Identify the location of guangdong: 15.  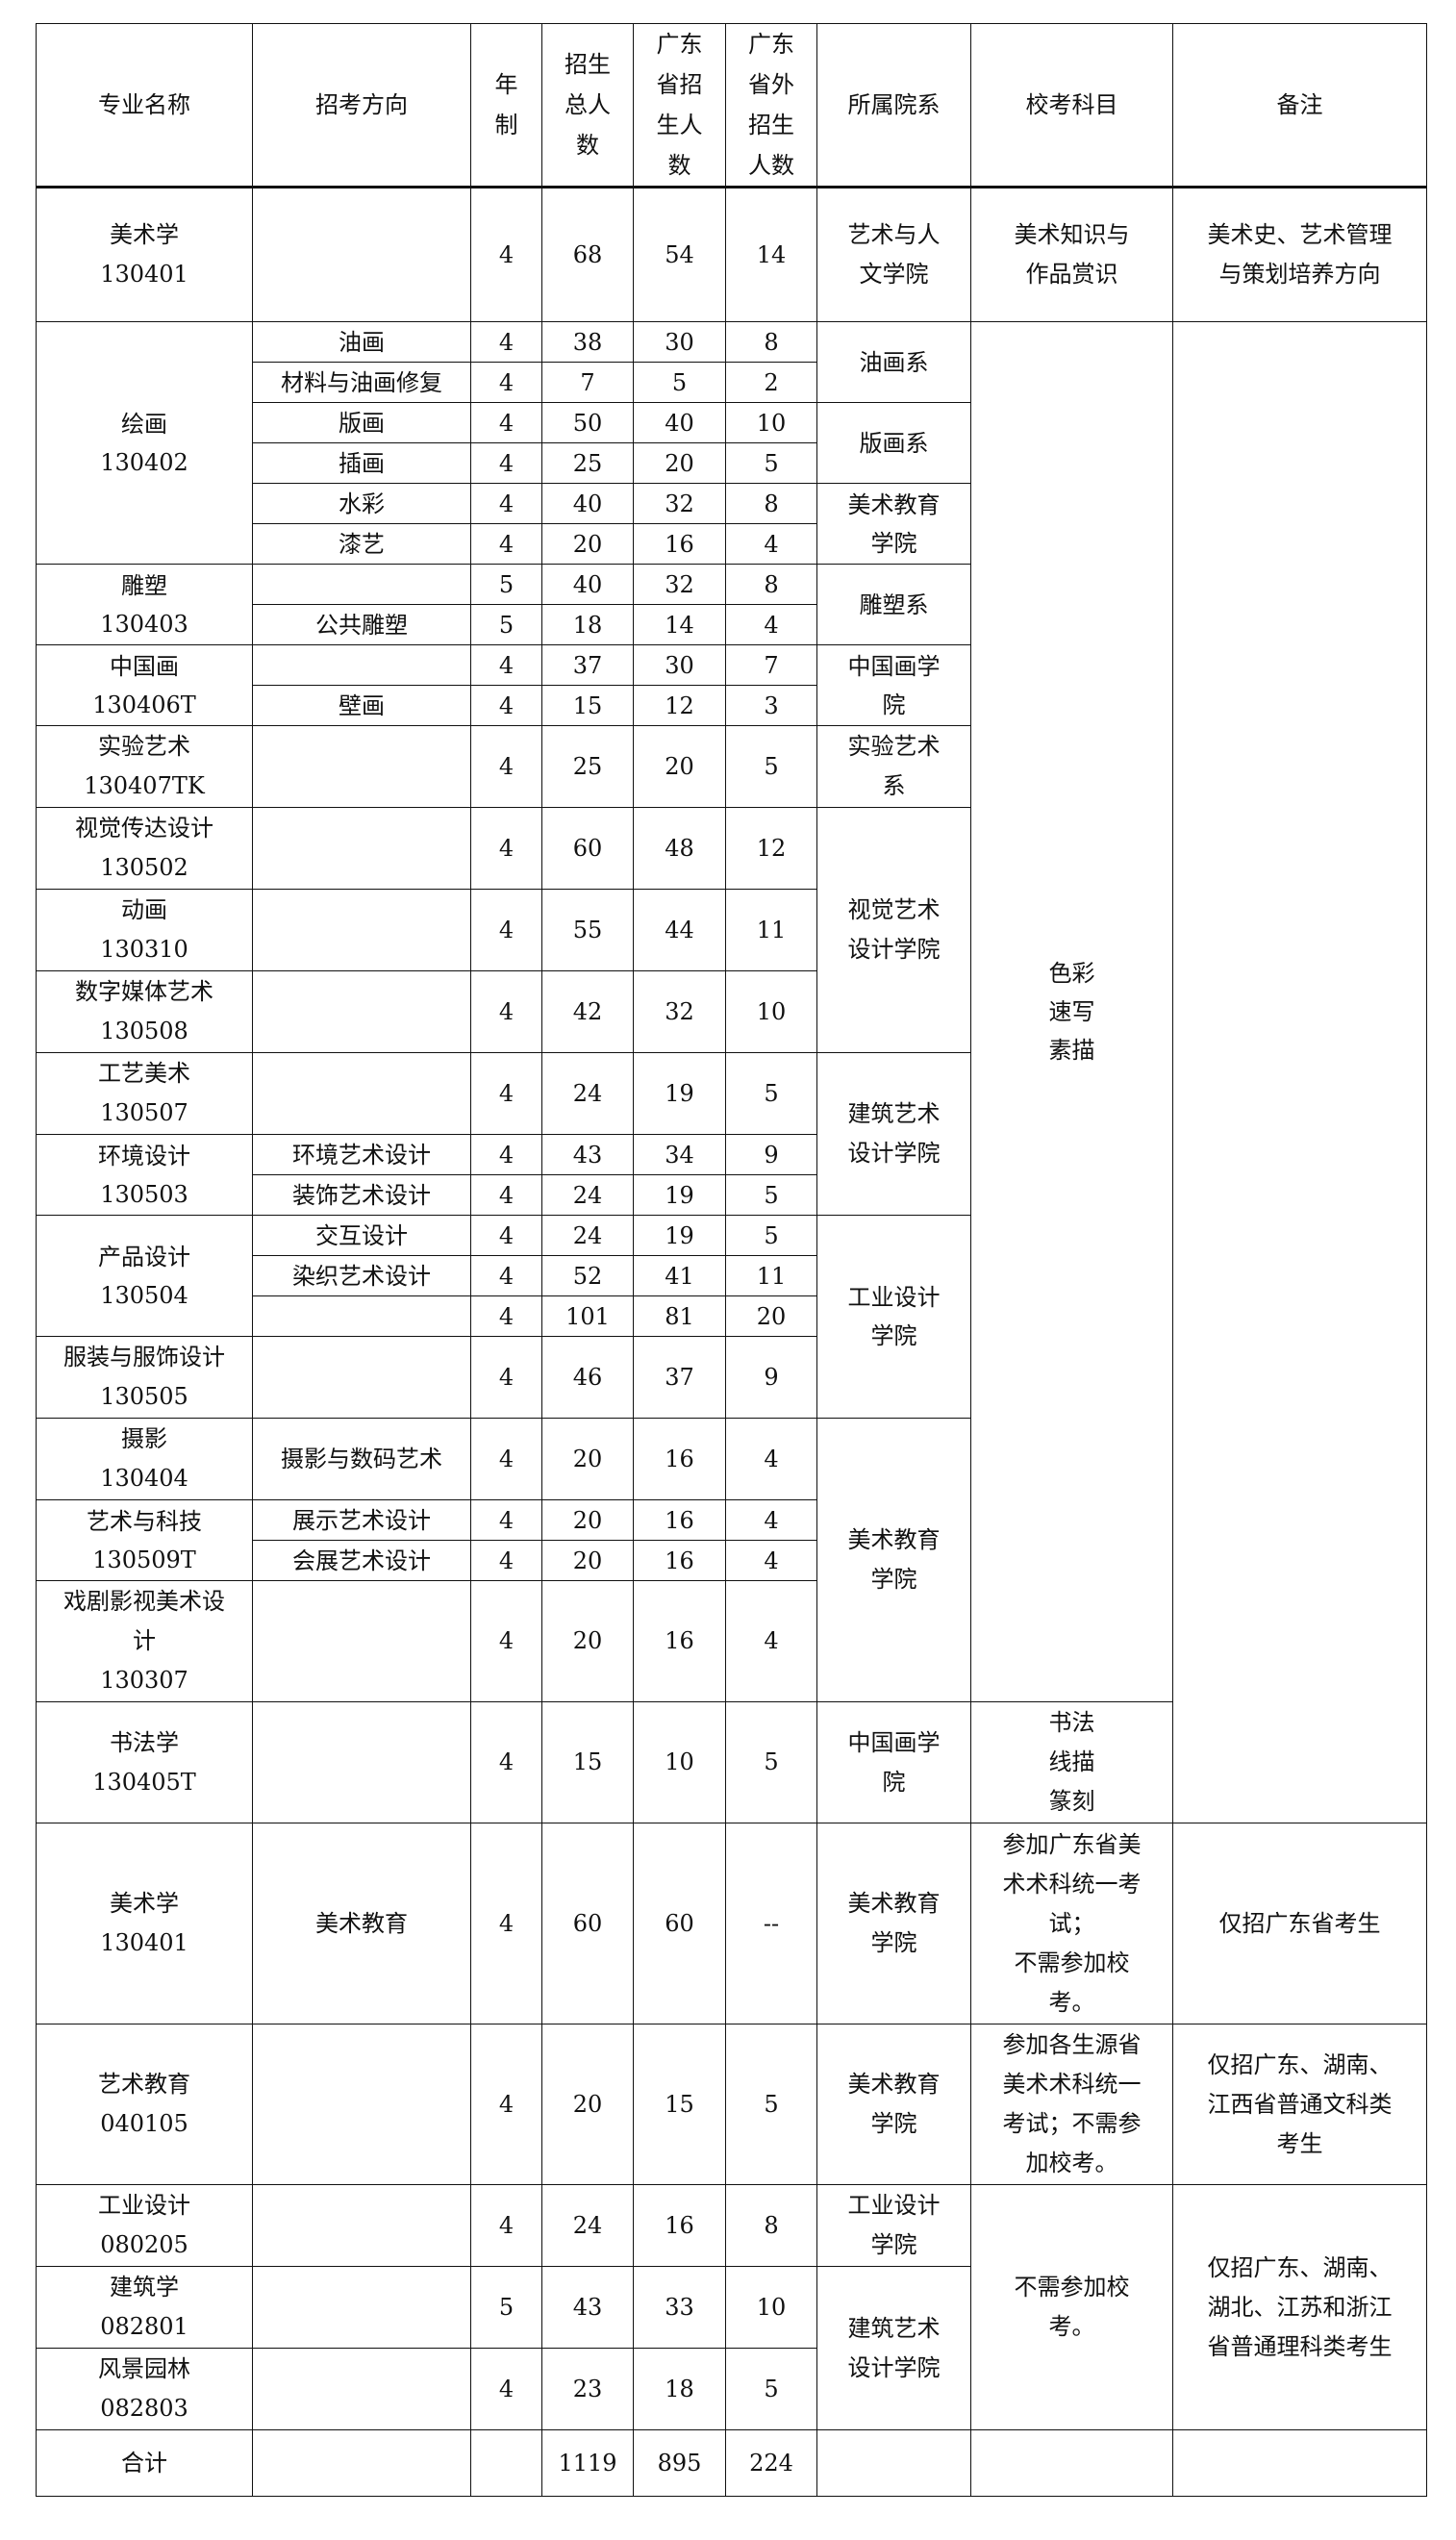
(679, 2105).